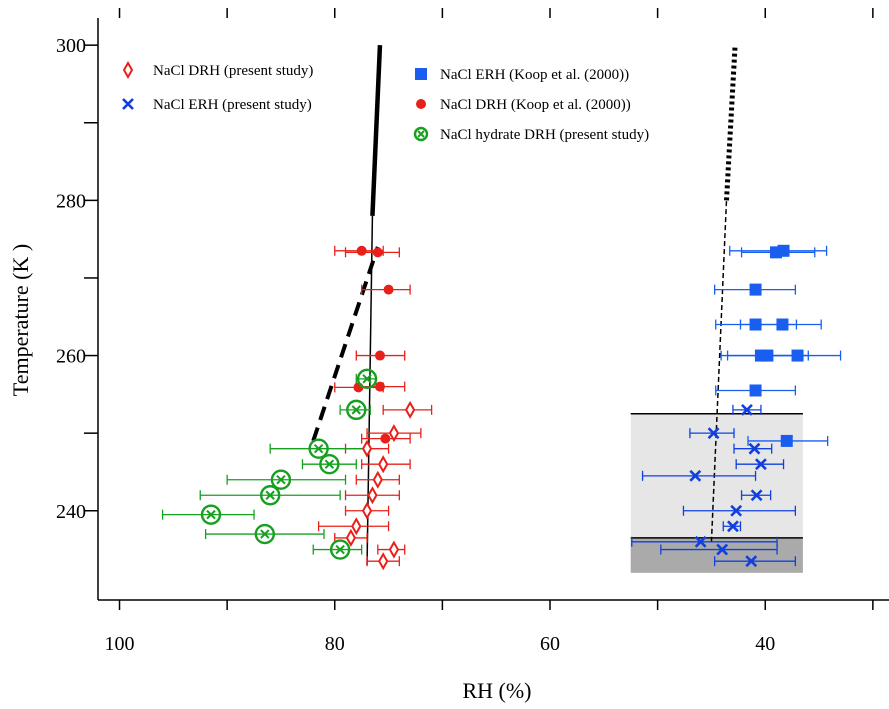 The image size is (889, 709). Describe the element at coordinates (128, 70) in the screenshot. I see `legend-left-1-marker` at that location.